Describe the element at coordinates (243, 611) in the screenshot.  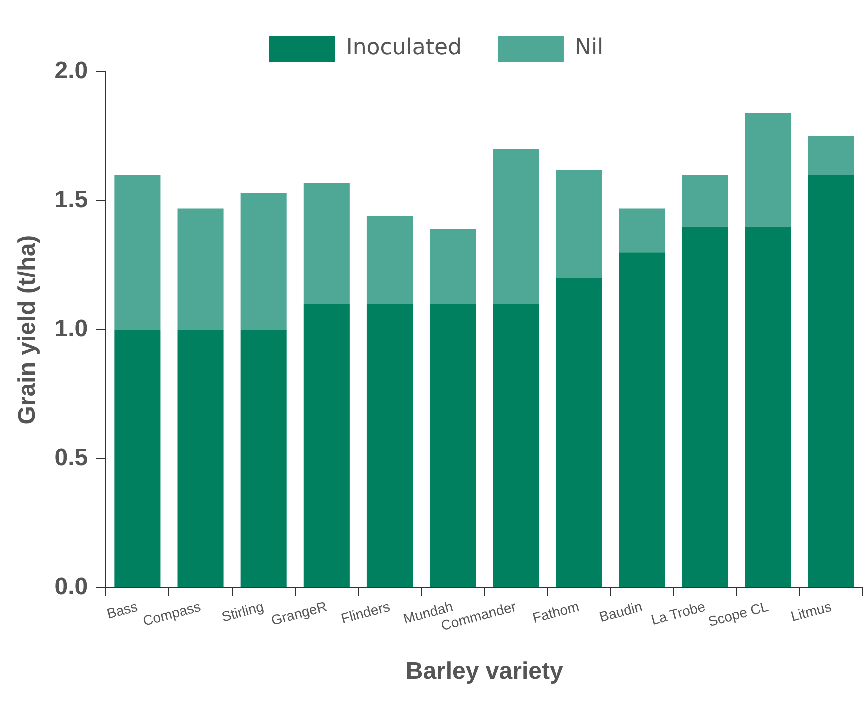
I see `x-tick-label: Stirling` at that location.